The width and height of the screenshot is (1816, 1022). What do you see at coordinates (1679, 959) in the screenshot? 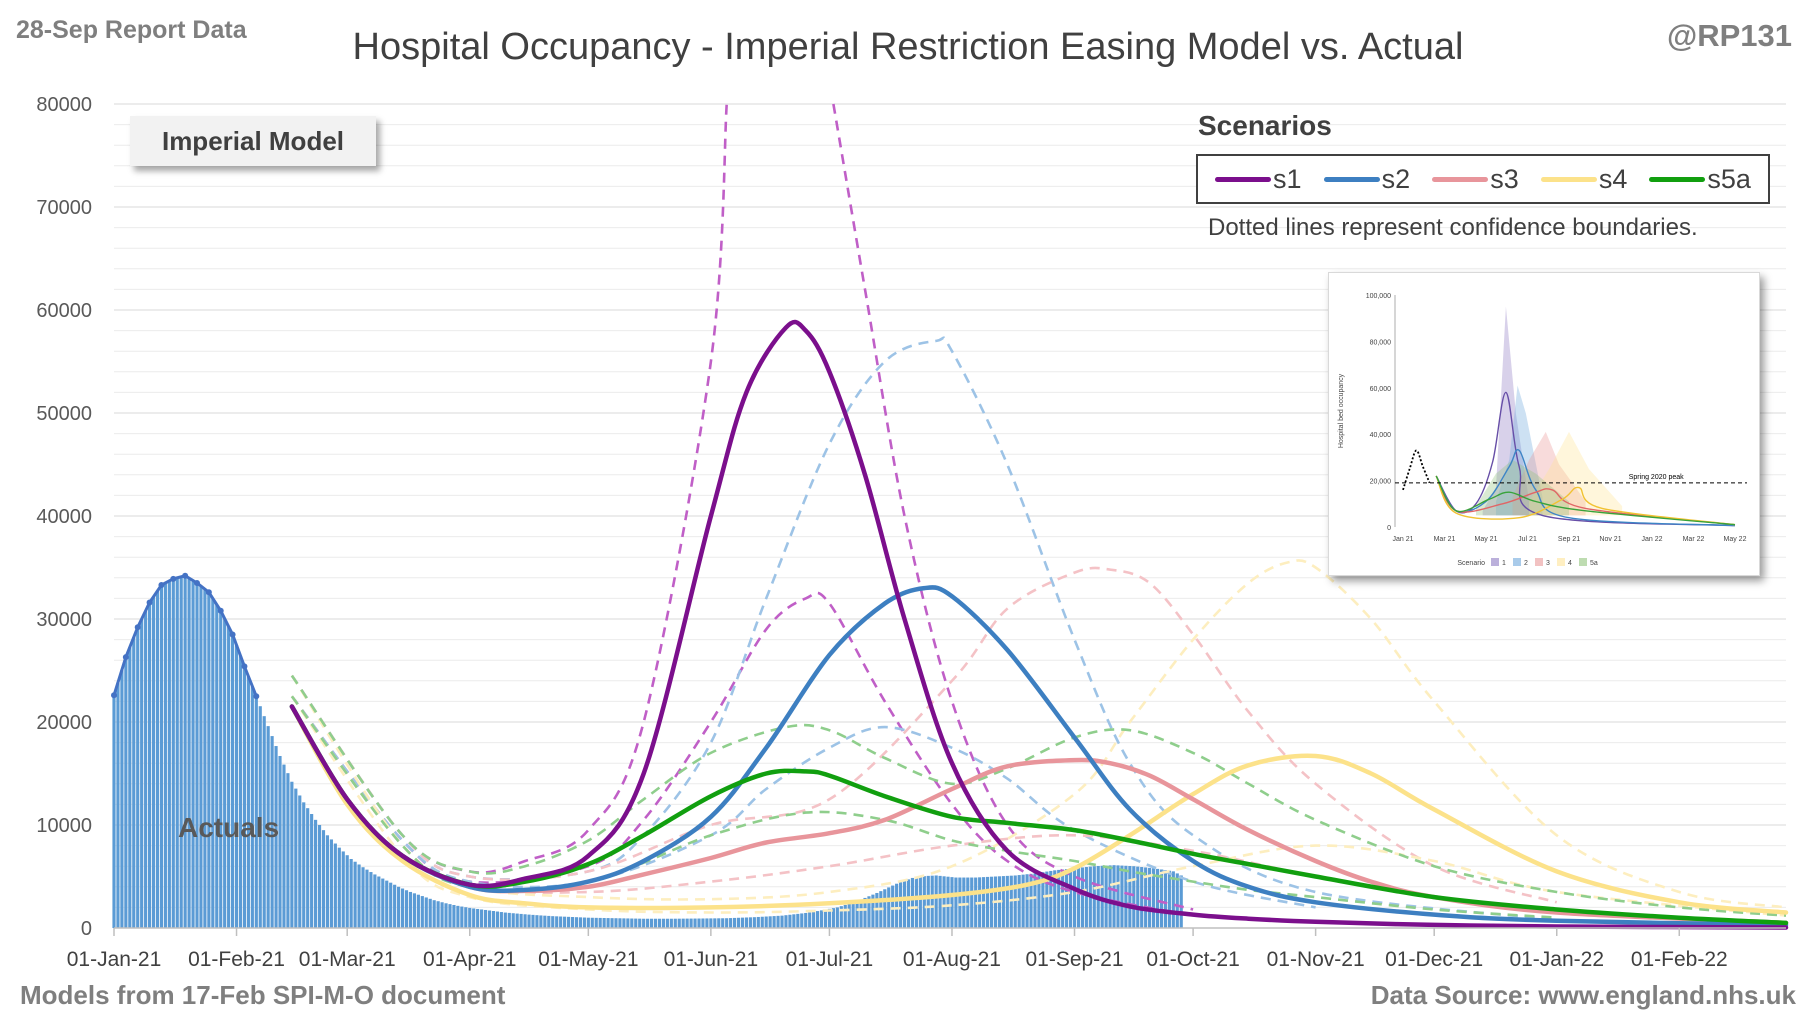
I see `x-tick-label: 01-Feb-22` at bounding box center [1679, 959].